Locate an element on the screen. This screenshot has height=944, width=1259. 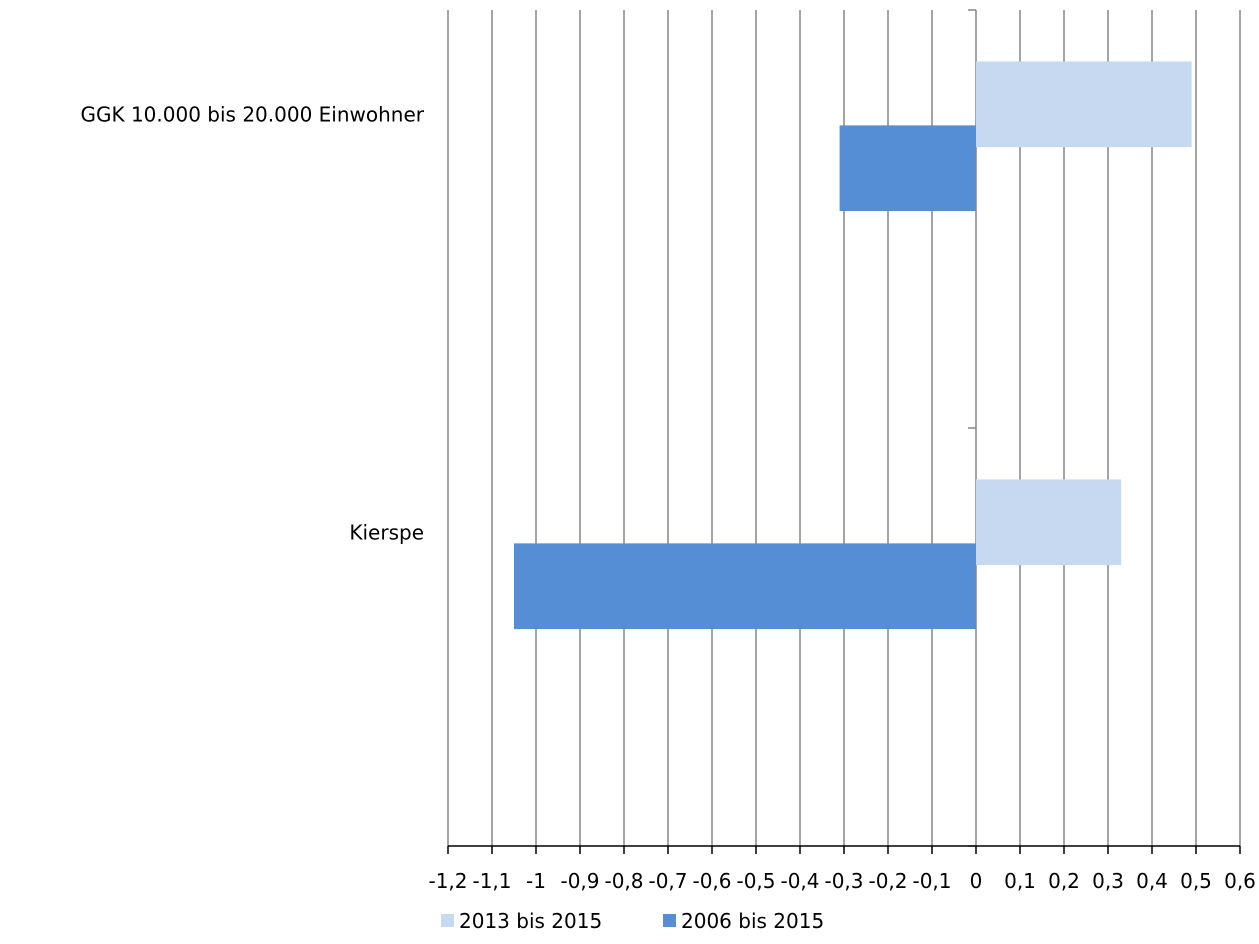
value-tick-label-13: 0,1 is located at coordinates (1020, 881).